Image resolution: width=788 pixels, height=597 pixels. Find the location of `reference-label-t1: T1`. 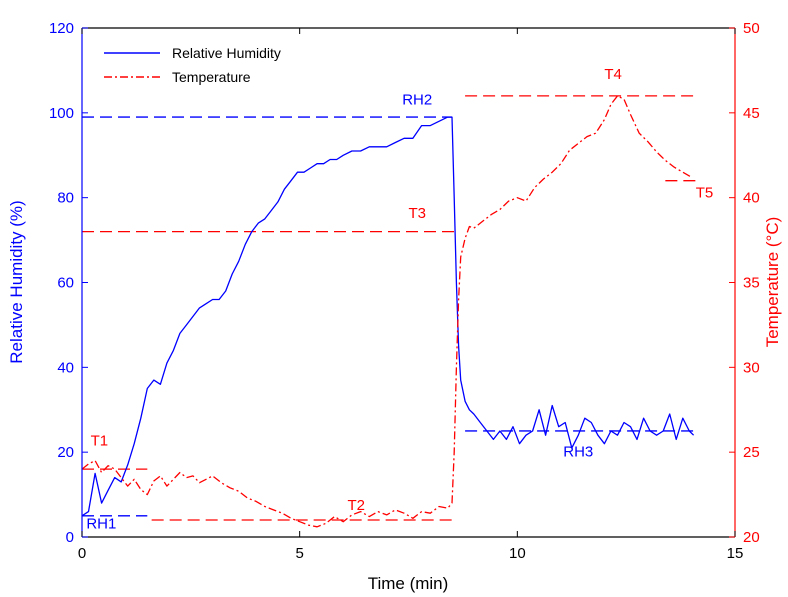

reference-label-t1: T1 is located at coordinates (100, 440).